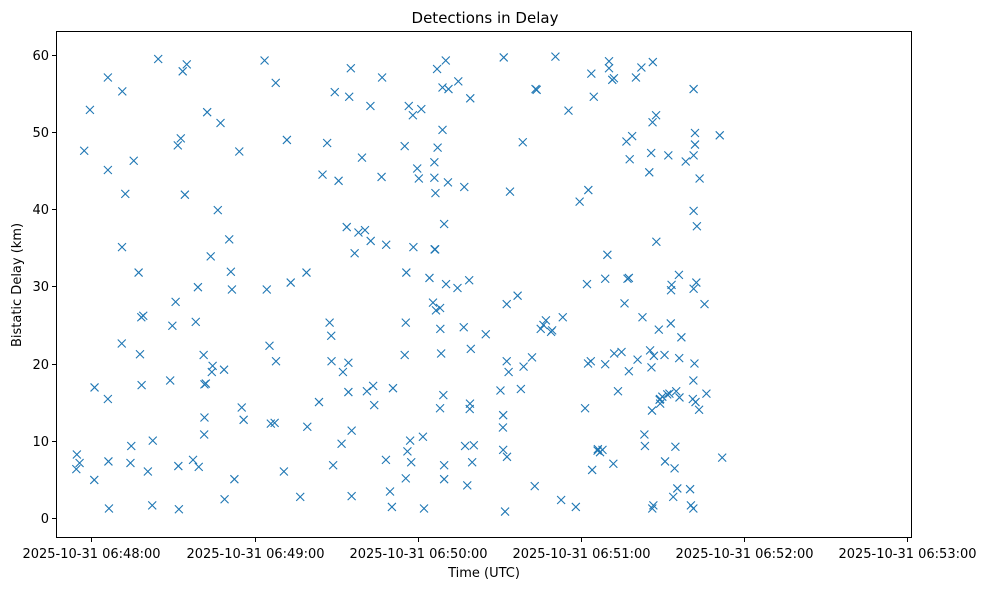  Describe the element at coordinates (40, 210) in the screenshot. I see `y-tick-label: 40` at that location.